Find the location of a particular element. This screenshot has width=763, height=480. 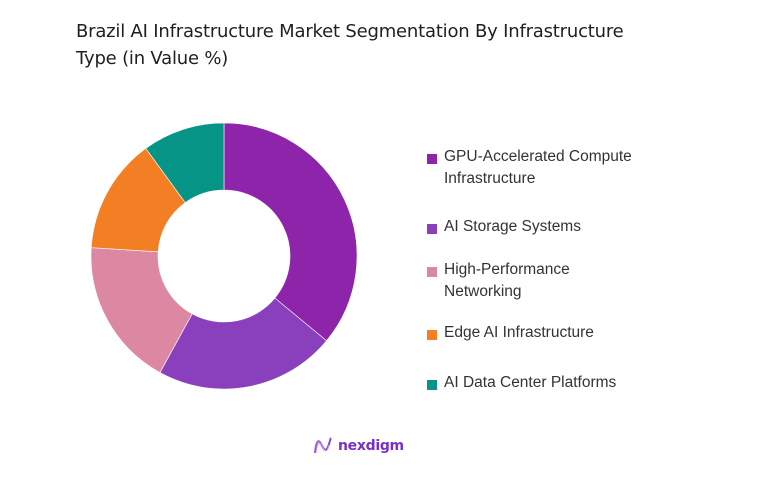

legend-item-ai-data-center: AI Data Center Platforms is located at coordinates (550, 383).